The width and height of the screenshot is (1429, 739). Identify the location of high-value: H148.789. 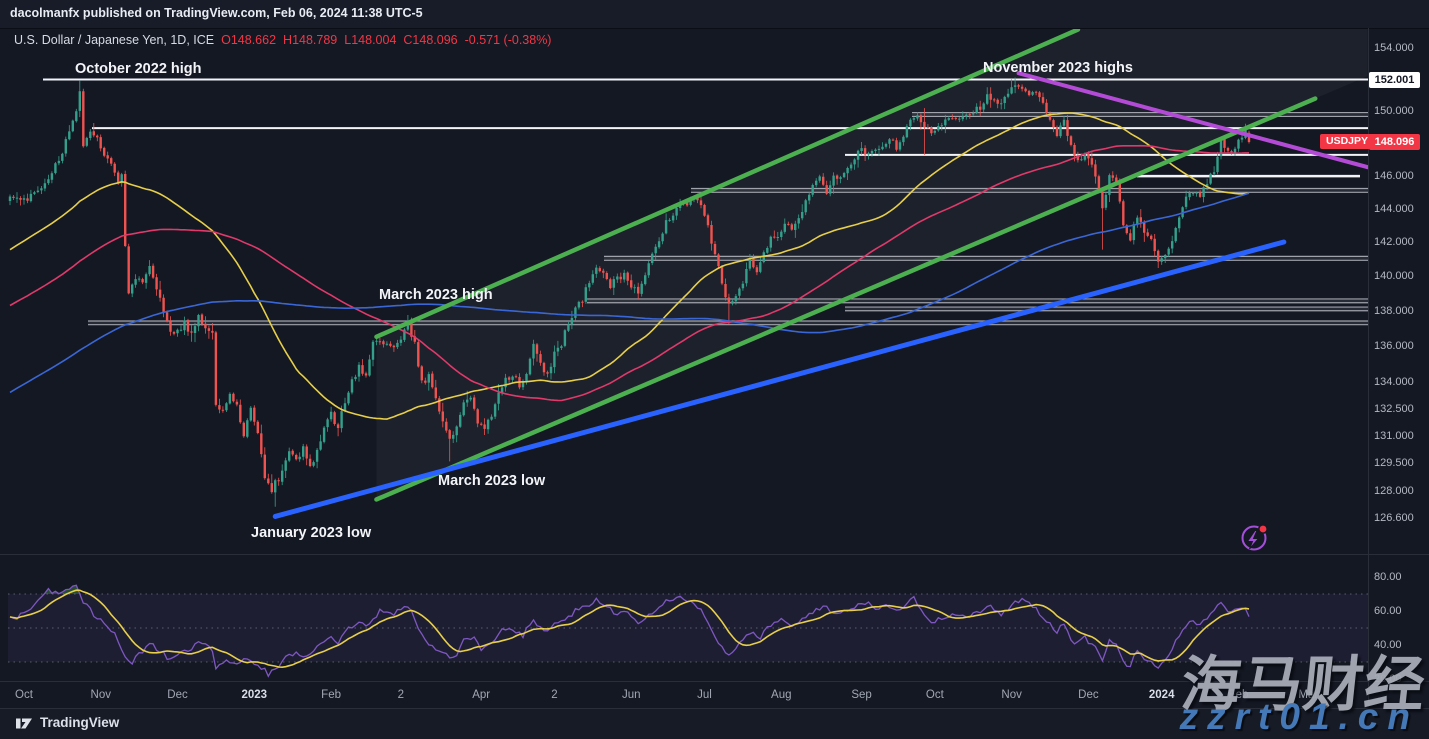
(310, 40).